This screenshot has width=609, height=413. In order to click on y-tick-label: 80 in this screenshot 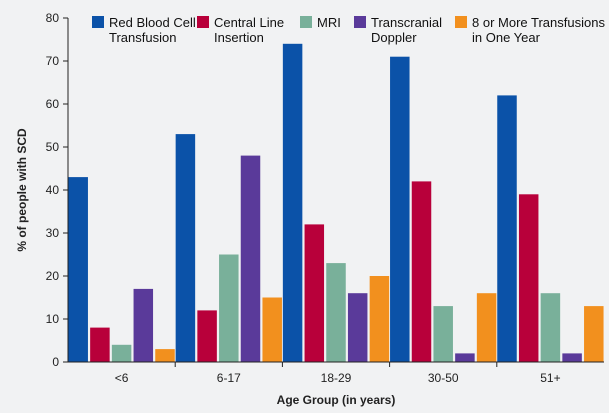, I will do `click(53, 18)`.